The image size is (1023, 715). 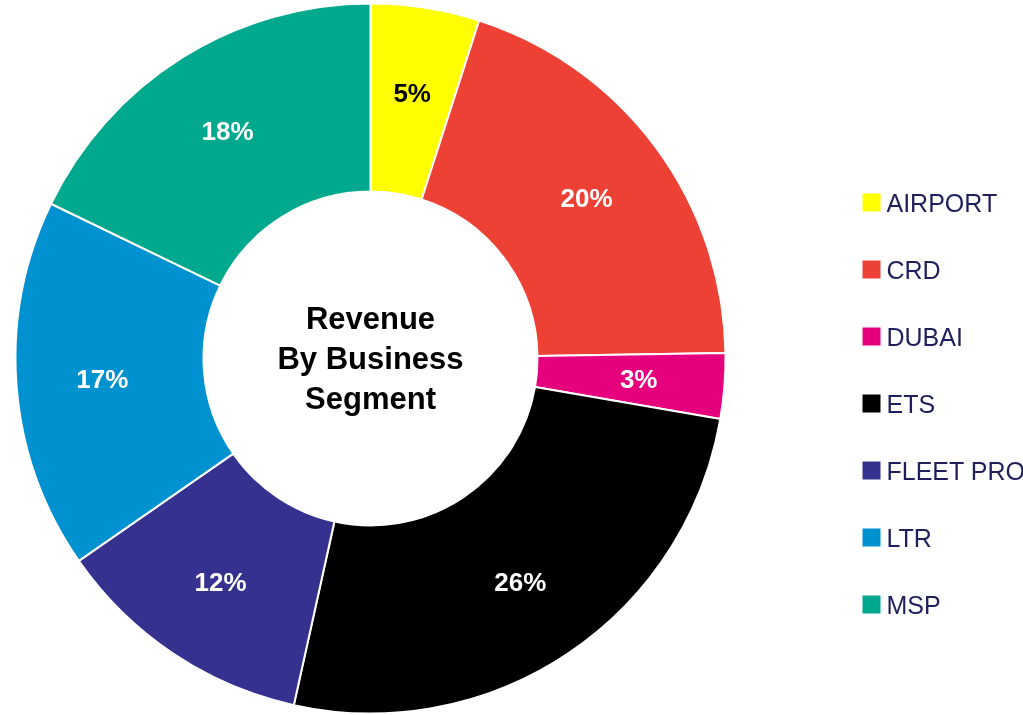 I want to click on legend-label: LTR, so click(x=909, y=537).